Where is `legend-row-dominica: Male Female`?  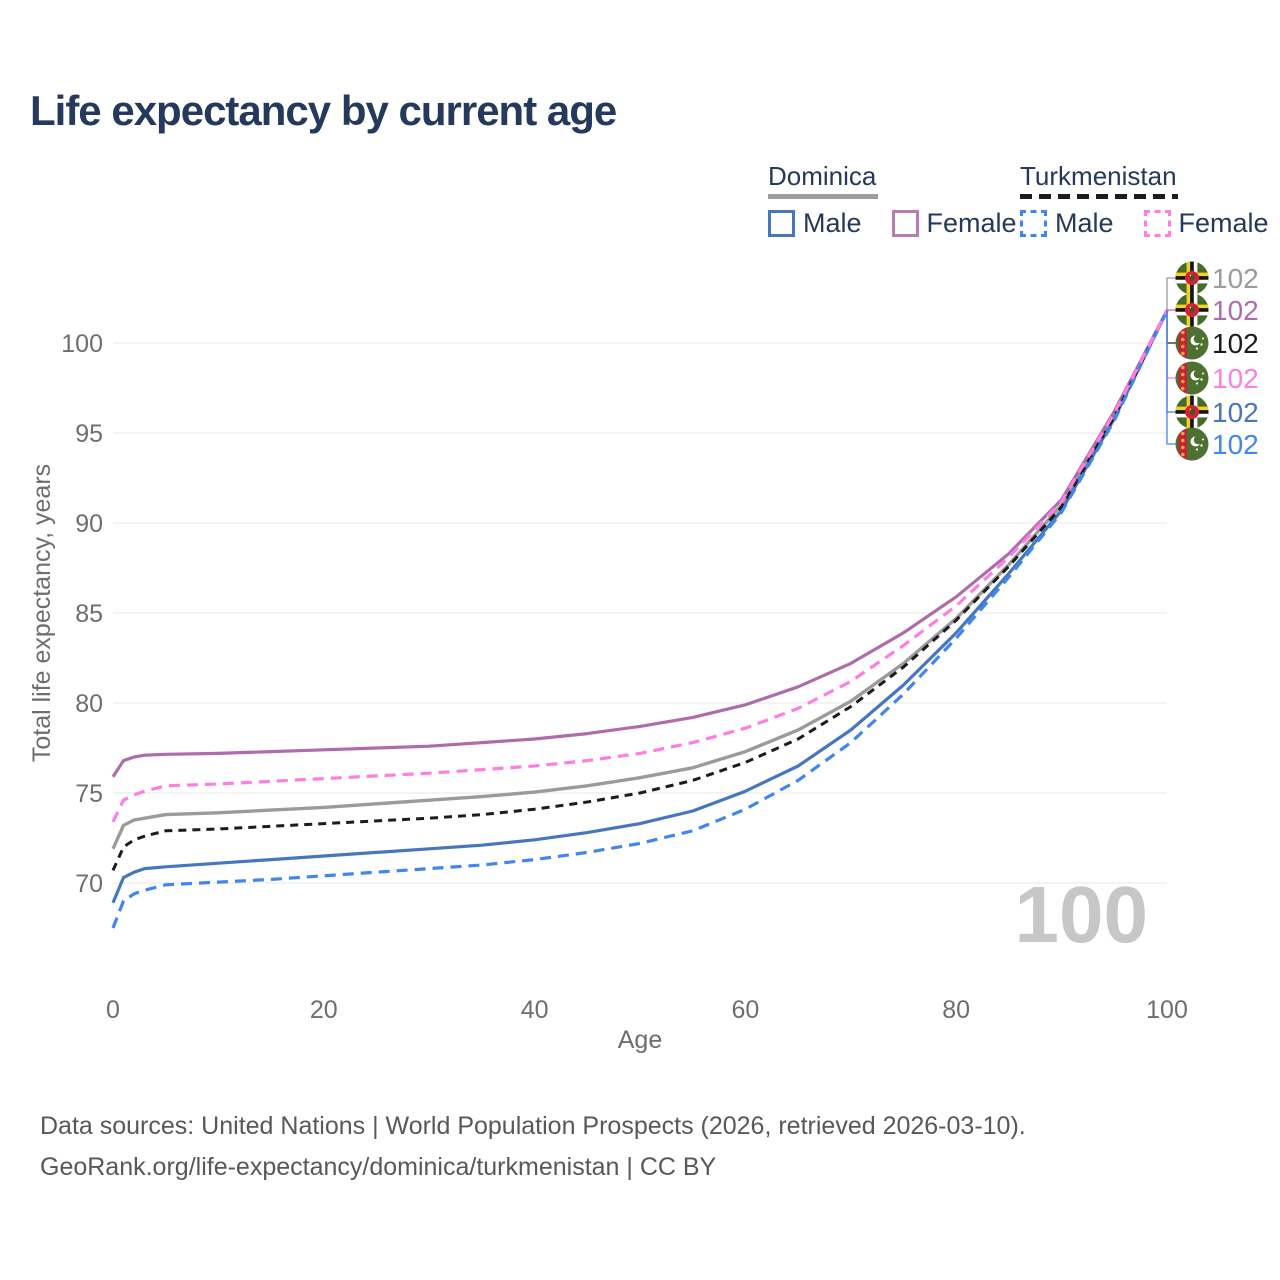 legend-row-dominica: Male Female is located at coordinates (907, 223).